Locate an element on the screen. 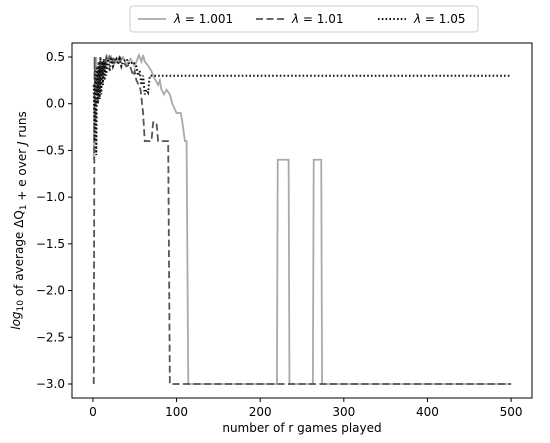 The height and width of the screenshot is (443, 550). x-tick-label: 500 is located at coordinates (511, 412).